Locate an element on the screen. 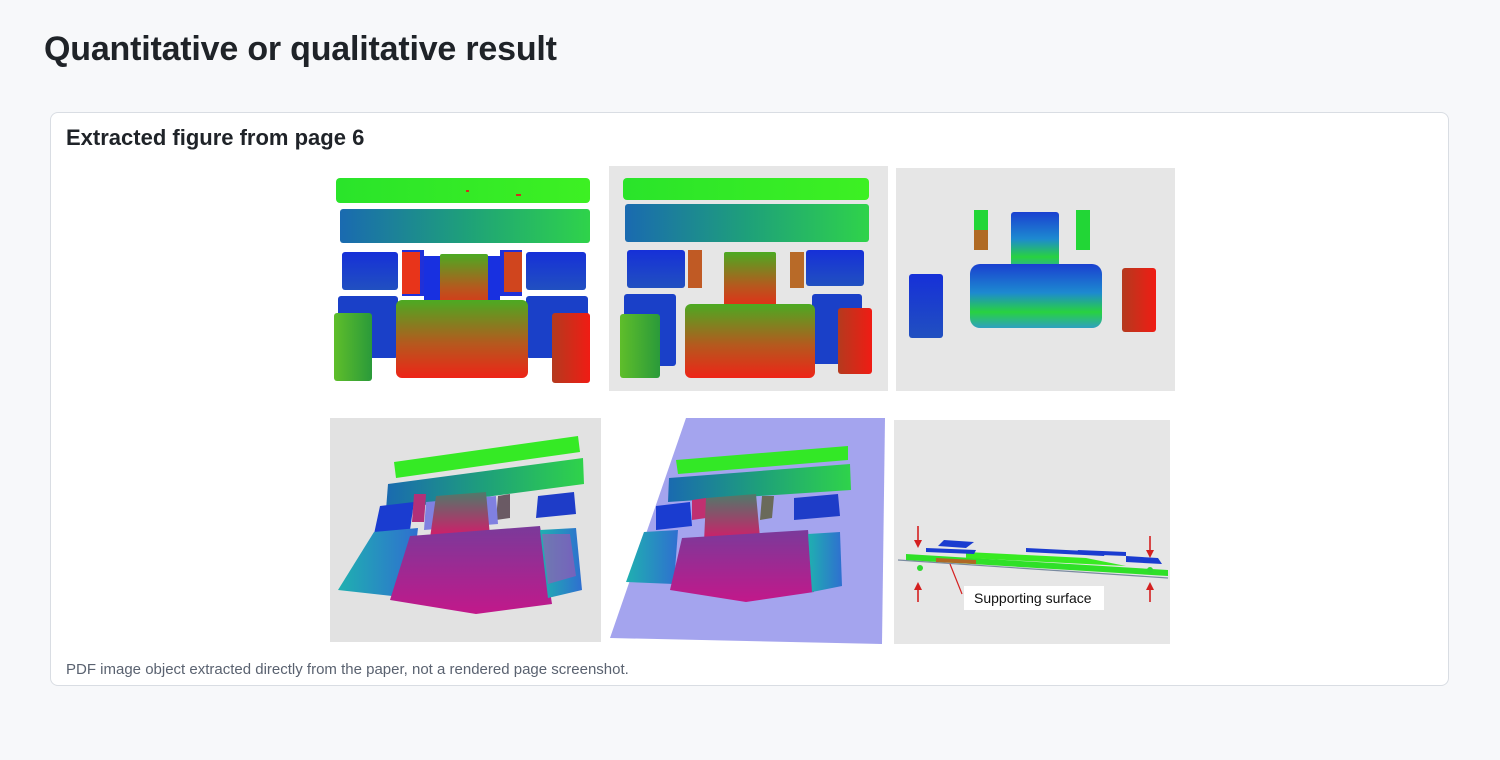 This screenshot has height=760, width=1500. panel-bottom-right: Supporting surface is located at coordinates (1032, 532).